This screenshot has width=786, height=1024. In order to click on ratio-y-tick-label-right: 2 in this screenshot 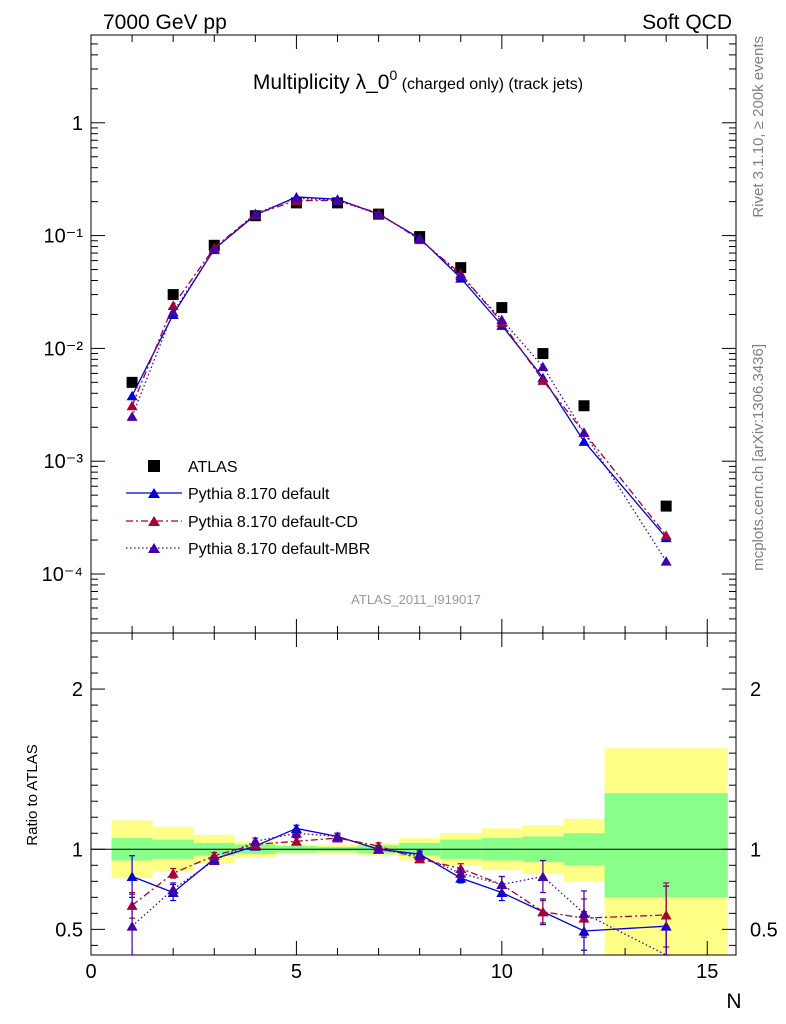, I will do `click(755, 690)`.